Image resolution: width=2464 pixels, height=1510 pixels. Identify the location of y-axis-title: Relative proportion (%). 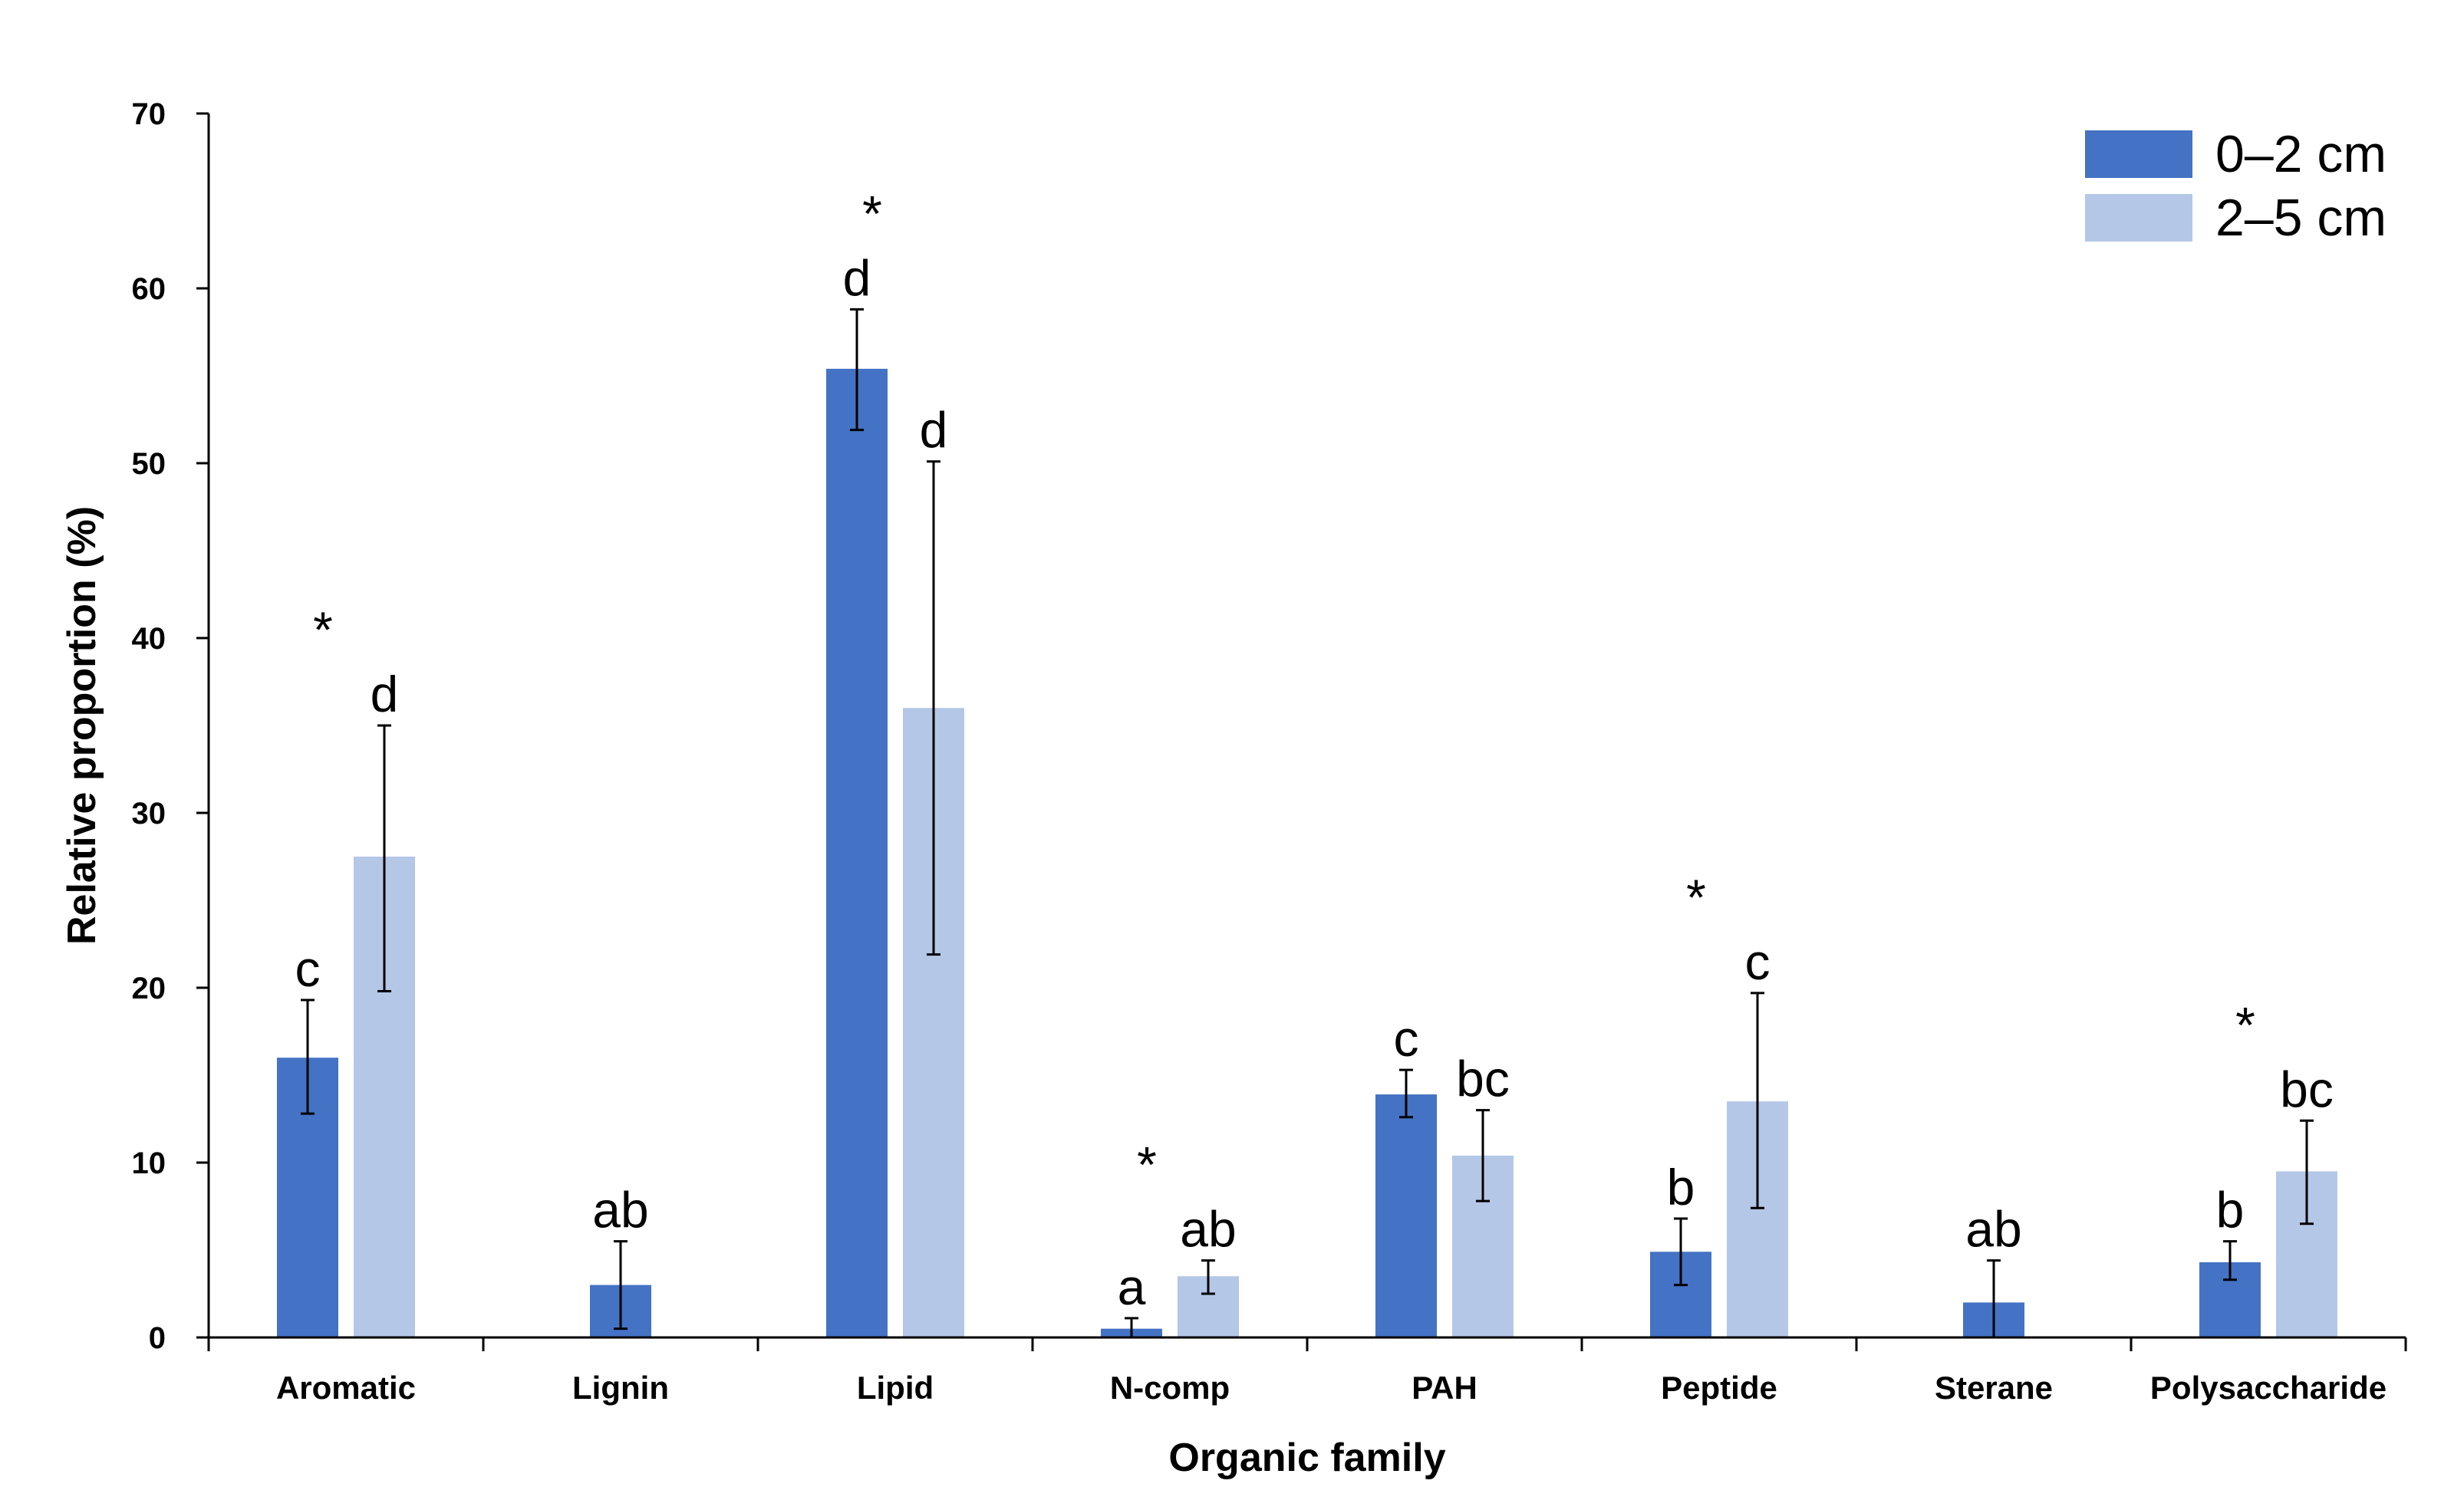
(82, 726).